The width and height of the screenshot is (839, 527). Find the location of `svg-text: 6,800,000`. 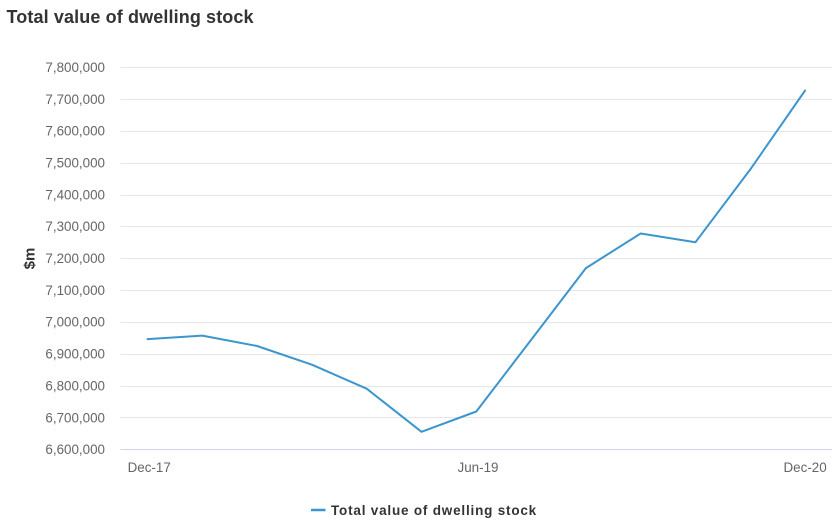

svg-text: 6,800,000 is located at coordinates (75, 385).